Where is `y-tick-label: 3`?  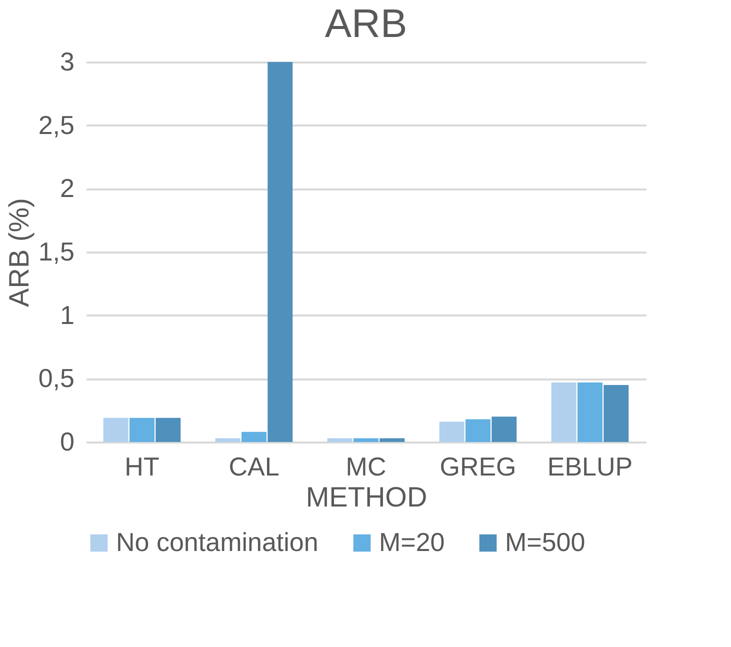
y-tick-label: 3 is located at coordinates (67, 61).